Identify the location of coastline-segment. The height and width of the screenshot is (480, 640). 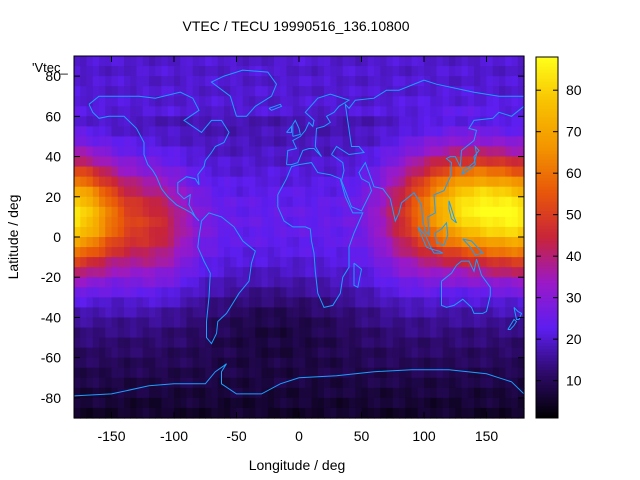
(320, 235).